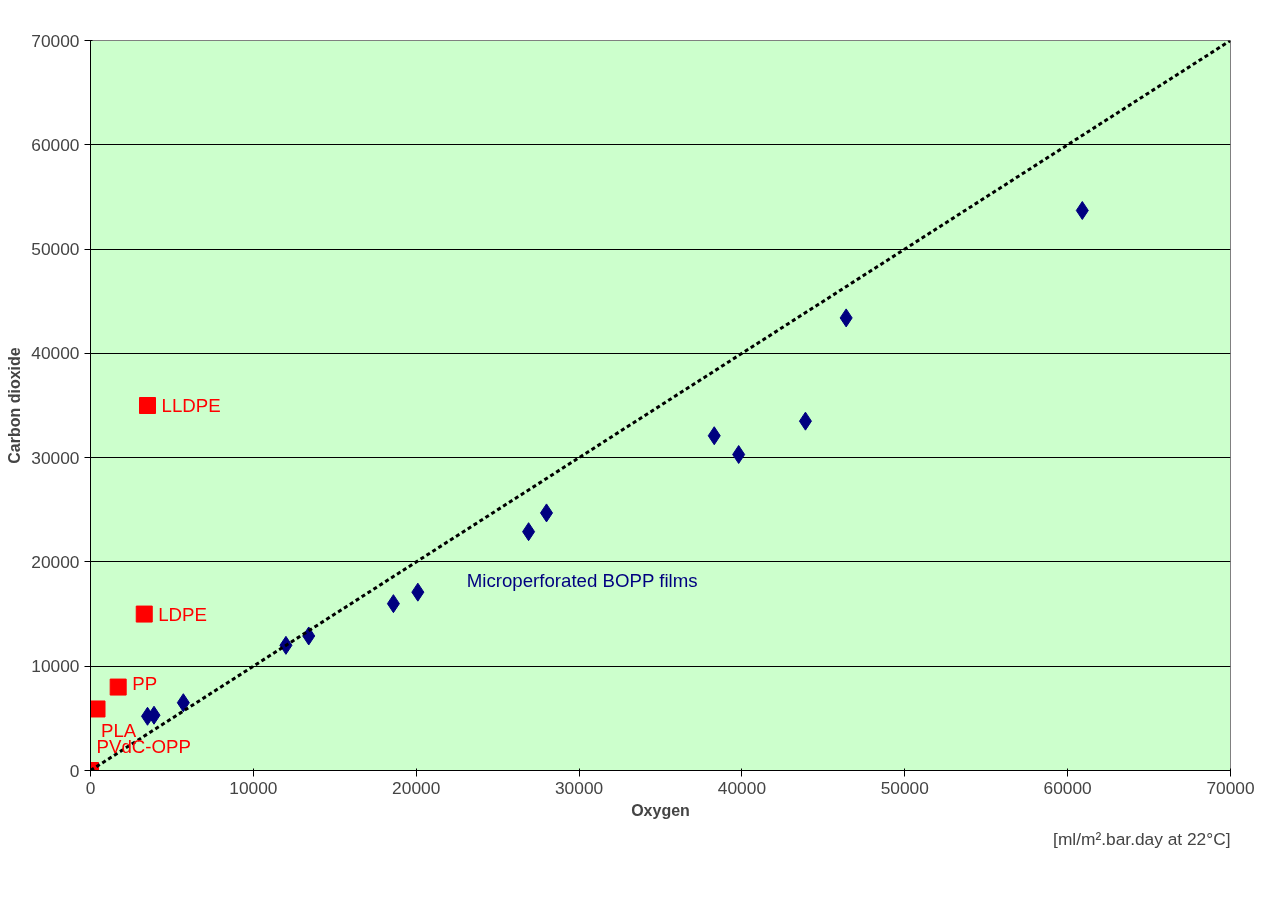  What do you see at coordinates (416, 787) in the screenshot?
I see `x-tick-label: 20000` at bounding box center [416, 787].